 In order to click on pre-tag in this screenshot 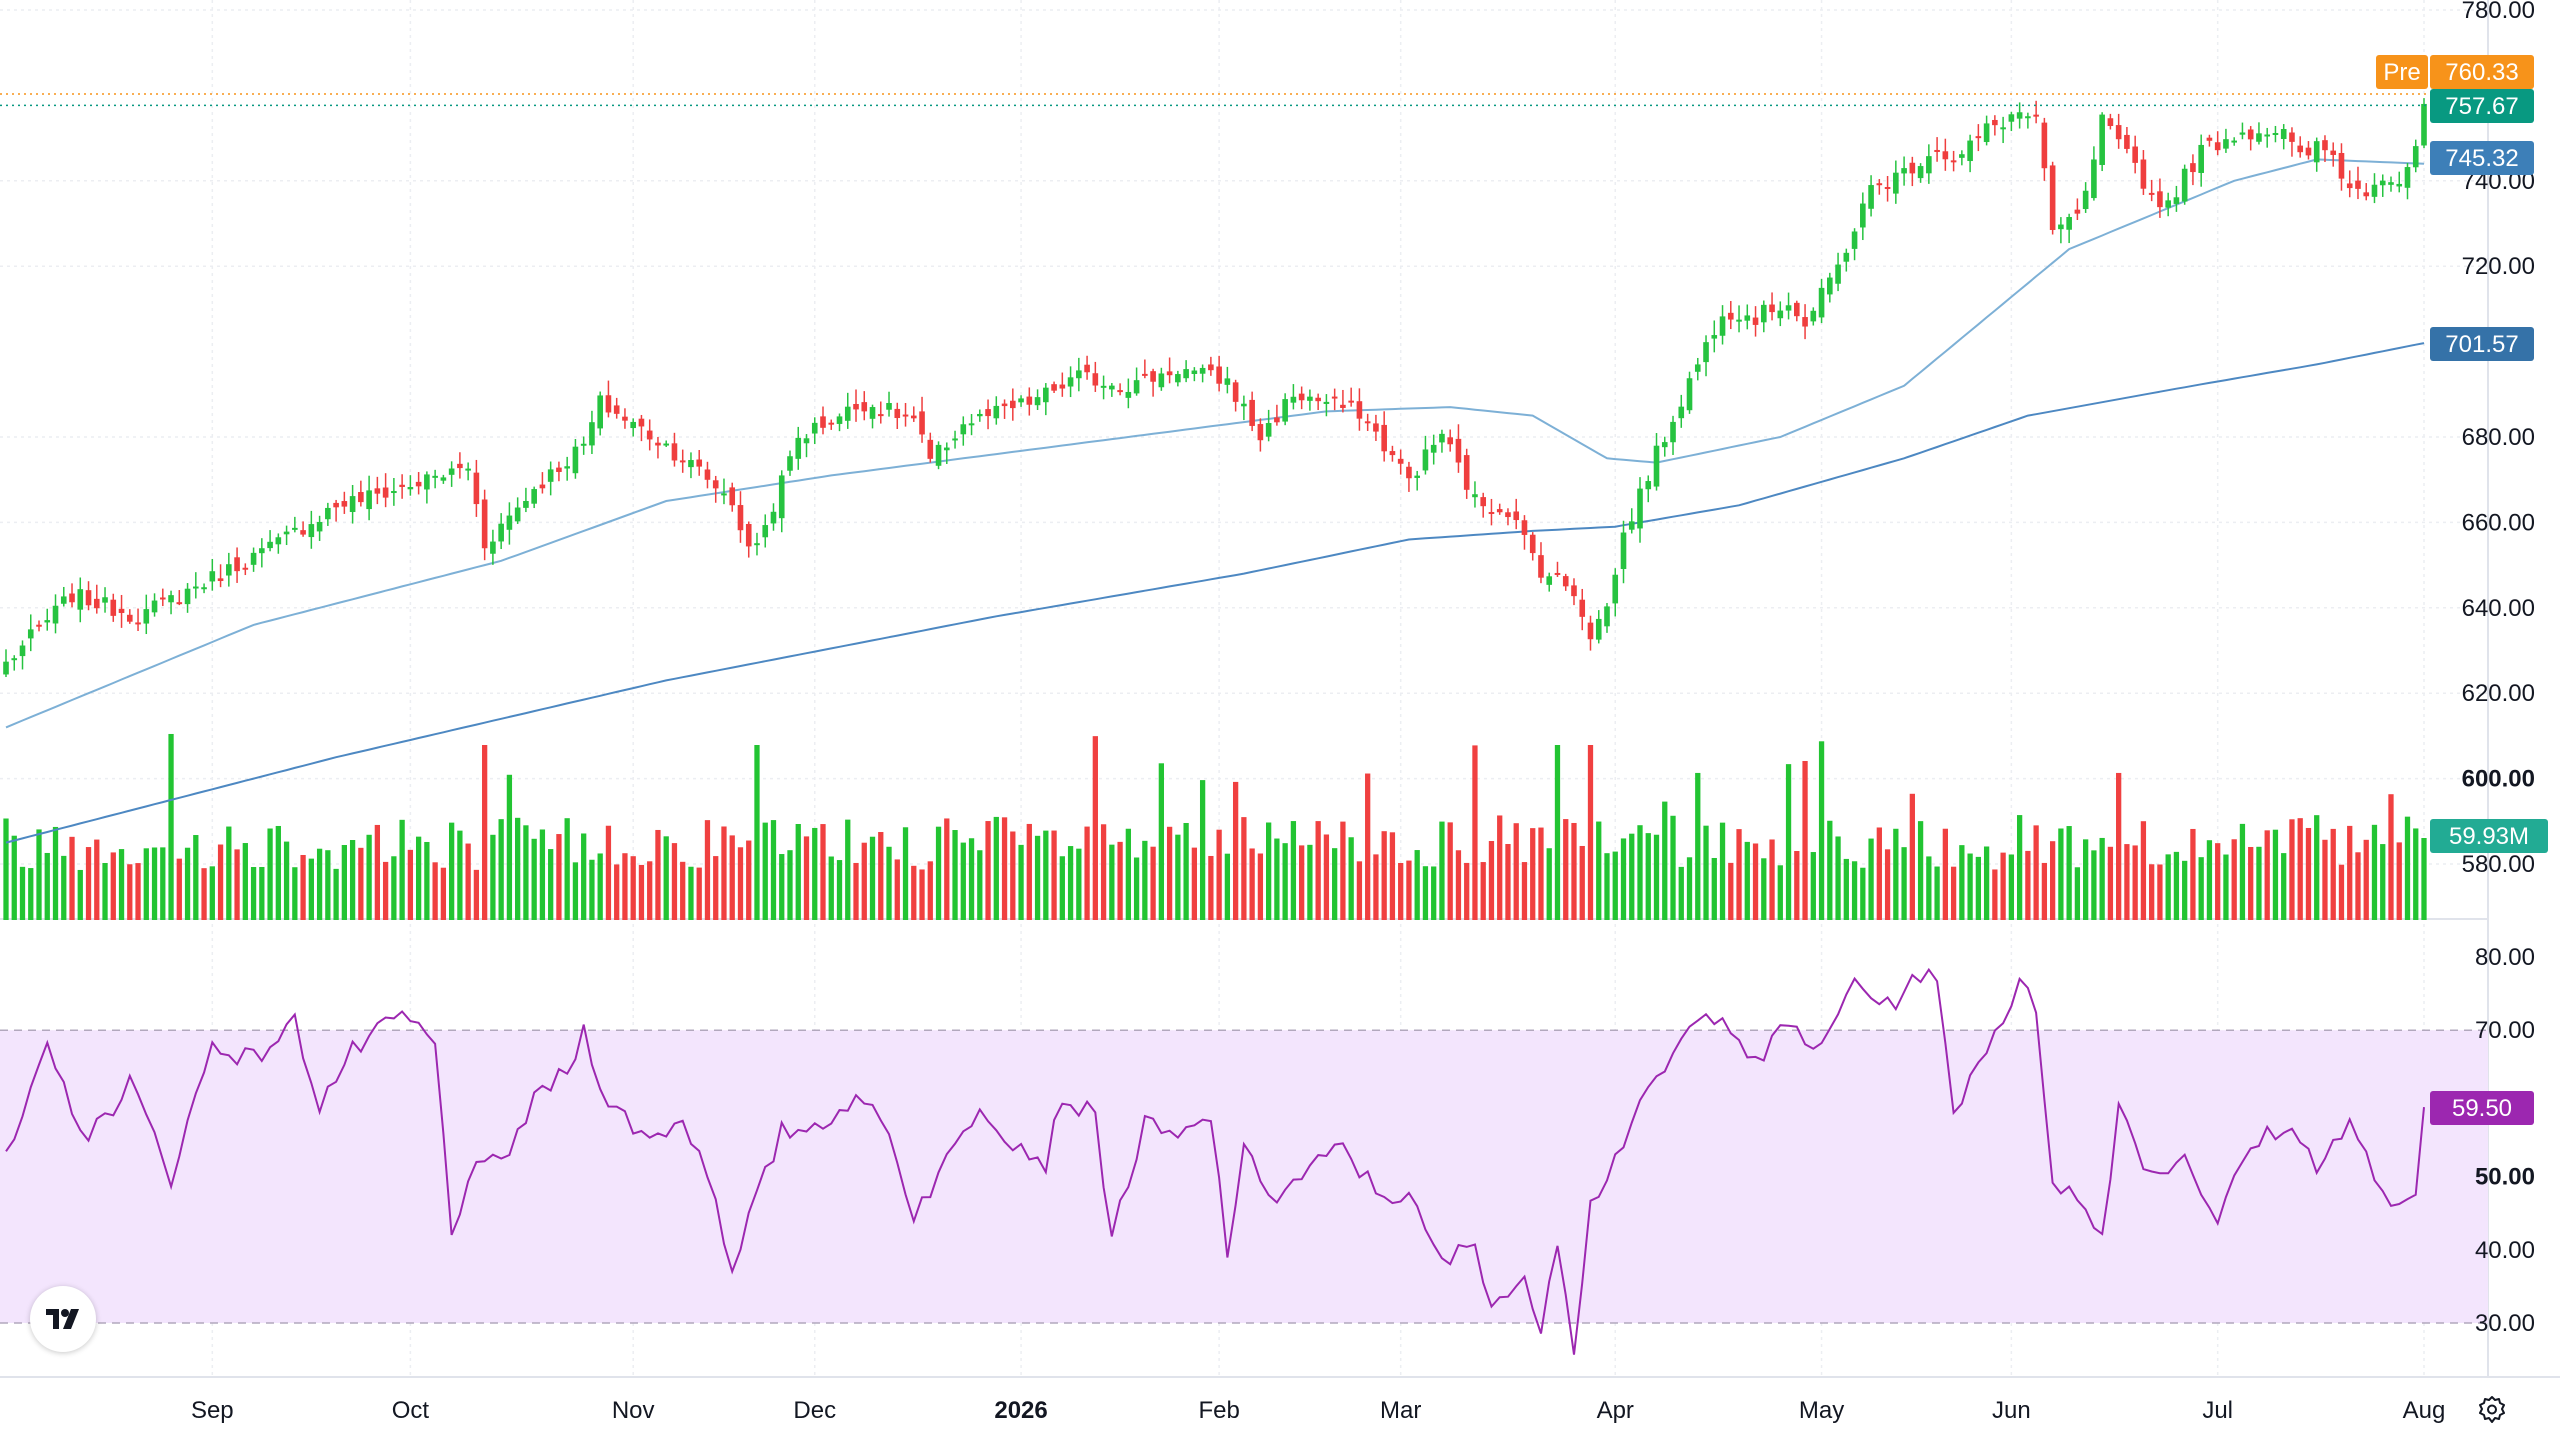, I will do `click(2402, 72)`.